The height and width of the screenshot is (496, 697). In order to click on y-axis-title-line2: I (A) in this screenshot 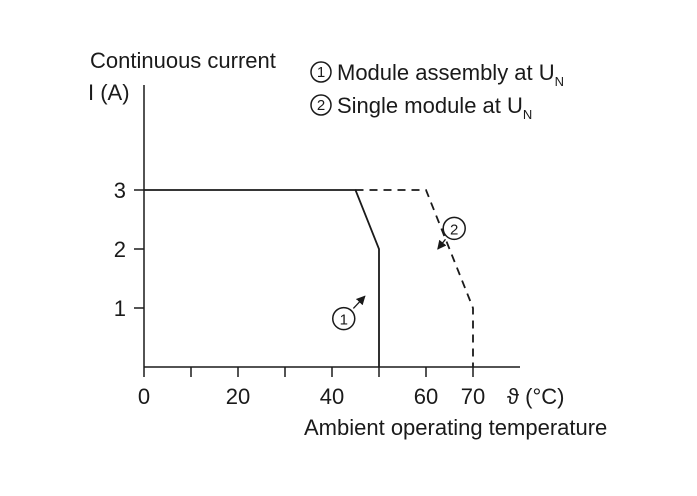, I will do `click(109, 92)`.